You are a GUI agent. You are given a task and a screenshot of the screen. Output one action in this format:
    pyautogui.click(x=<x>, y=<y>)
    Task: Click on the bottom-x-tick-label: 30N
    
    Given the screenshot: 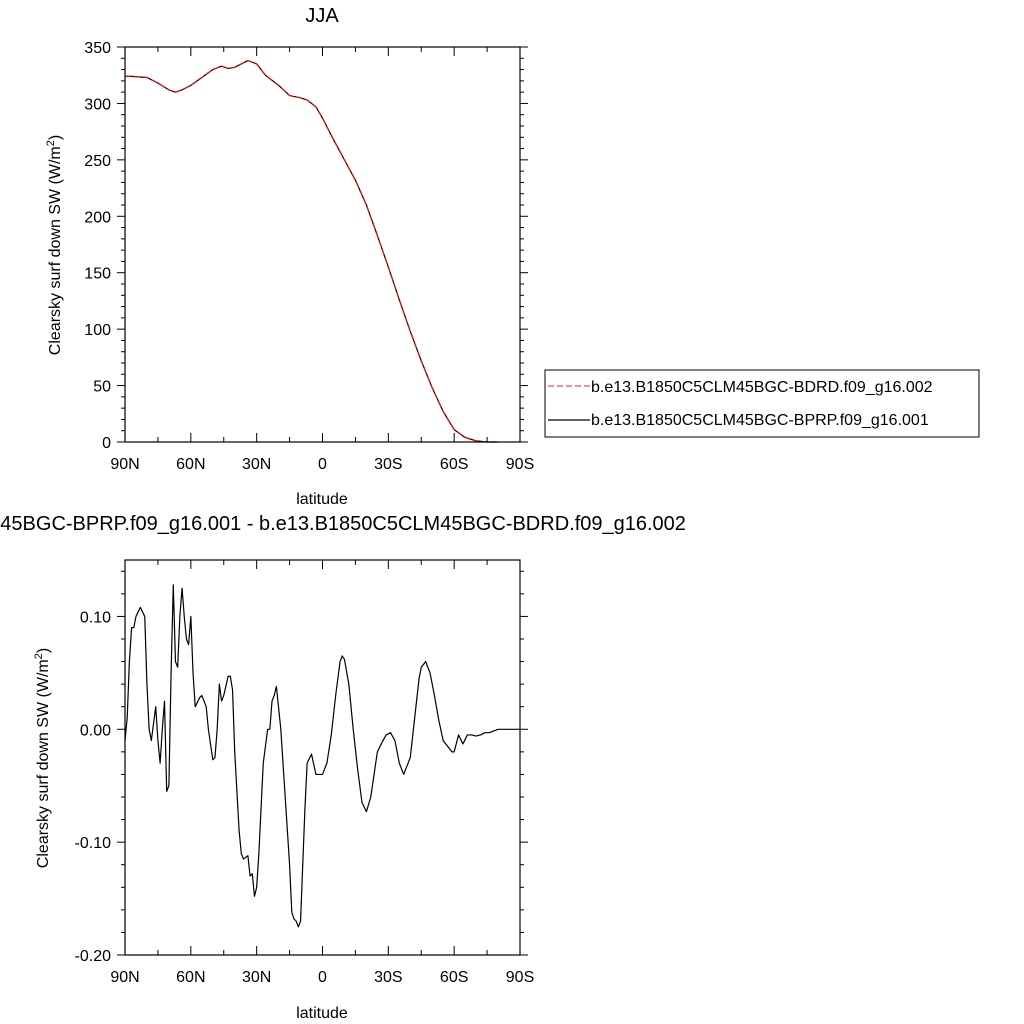 What is the action you would take?
    pyautogui.click(x=256, y=977)
    